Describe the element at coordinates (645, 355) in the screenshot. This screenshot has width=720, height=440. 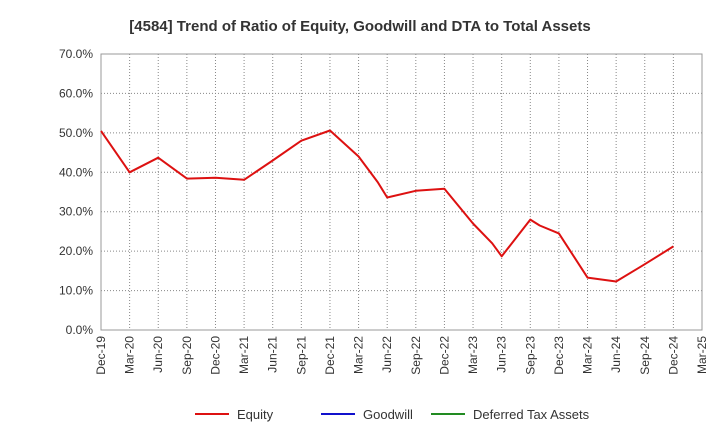
I see `x-tick-label: Sep-24` at that location.